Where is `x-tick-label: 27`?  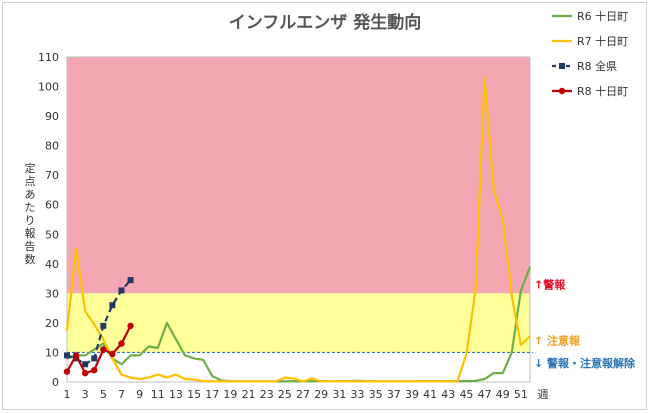
x-tick-label: 27 is located at coordinates (303, 394).